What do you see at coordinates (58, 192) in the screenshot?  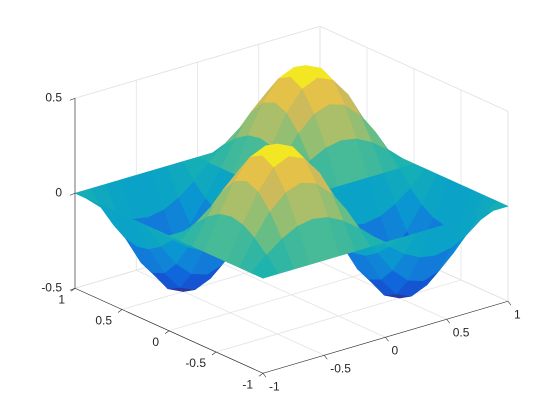 I see `z-tick-label: 0` at bounding box center [58, 192].